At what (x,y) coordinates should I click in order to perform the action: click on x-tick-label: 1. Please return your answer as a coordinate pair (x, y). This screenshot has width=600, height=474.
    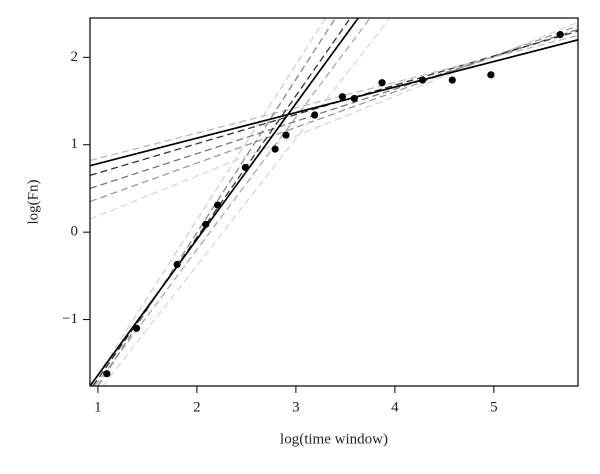
    Looking at the image, I should click on (98, 407).